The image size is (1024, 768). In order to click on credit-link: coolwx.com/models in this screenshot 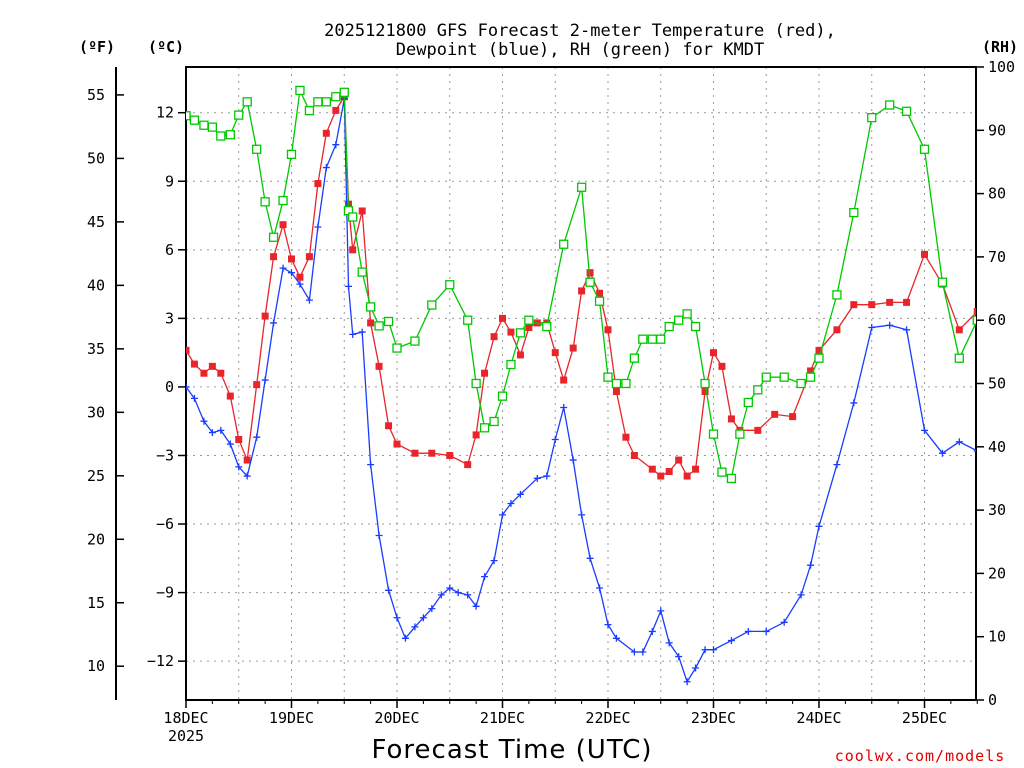, I will do `click(920, 756)`.